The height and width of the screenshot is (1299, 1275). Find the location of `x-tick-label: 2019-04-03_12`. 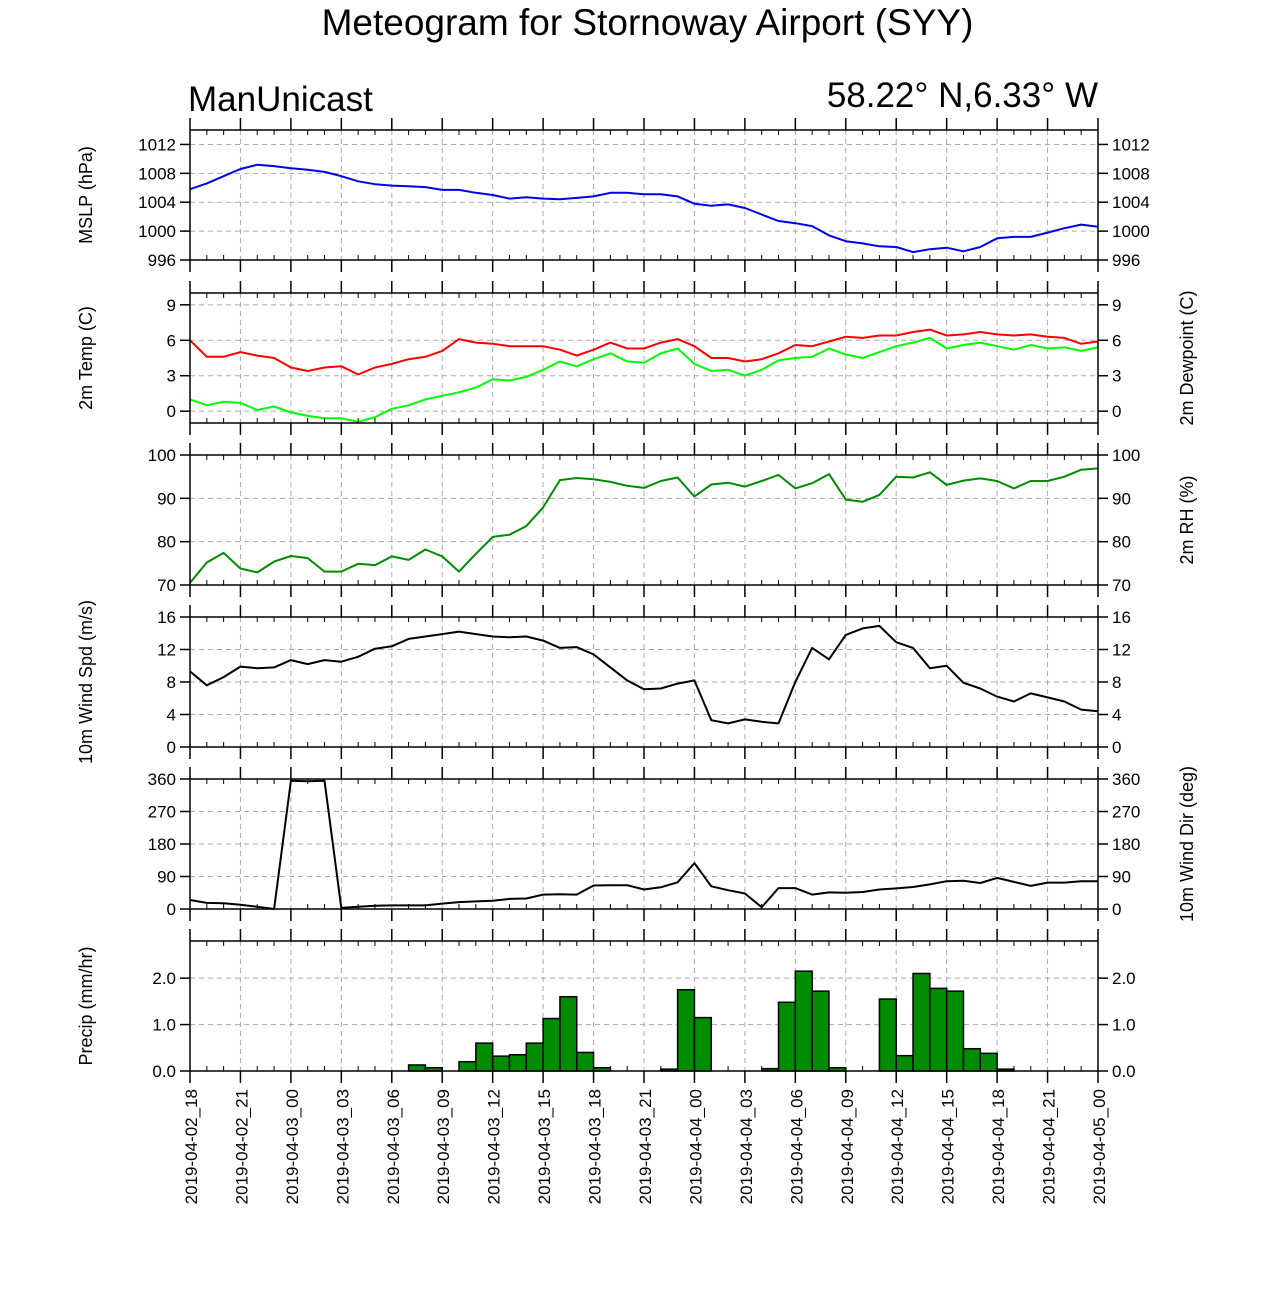

x-tick-label: 2019-04-03_12 is located at coordinates (494, 1146).